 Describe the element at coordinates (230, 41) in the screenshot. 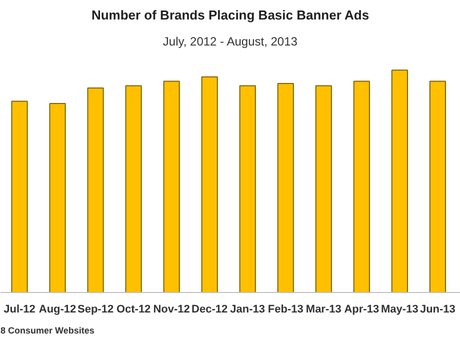

I see `chart-subtitle: July, 2012 - August, 2013` at that location.